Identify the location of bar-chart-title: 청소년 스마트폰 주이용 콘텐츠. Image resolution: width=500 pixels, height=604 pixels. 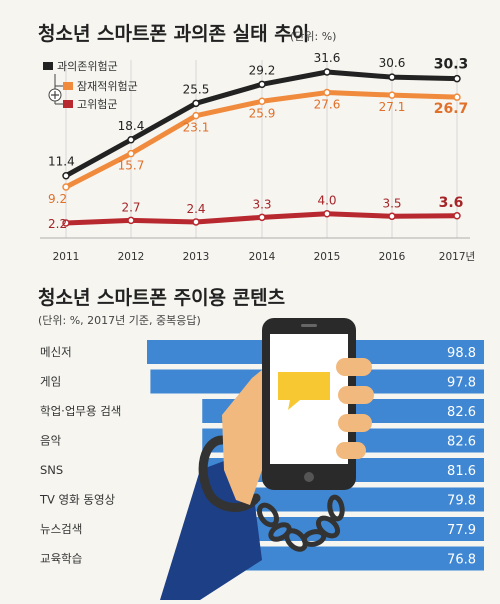
(161, 298).